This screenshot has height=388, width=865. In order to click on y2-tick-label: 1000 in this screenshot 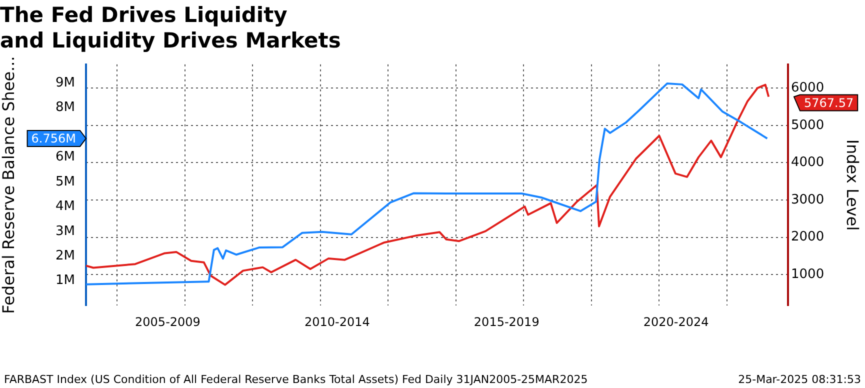, I will do `click(807, 274)`.